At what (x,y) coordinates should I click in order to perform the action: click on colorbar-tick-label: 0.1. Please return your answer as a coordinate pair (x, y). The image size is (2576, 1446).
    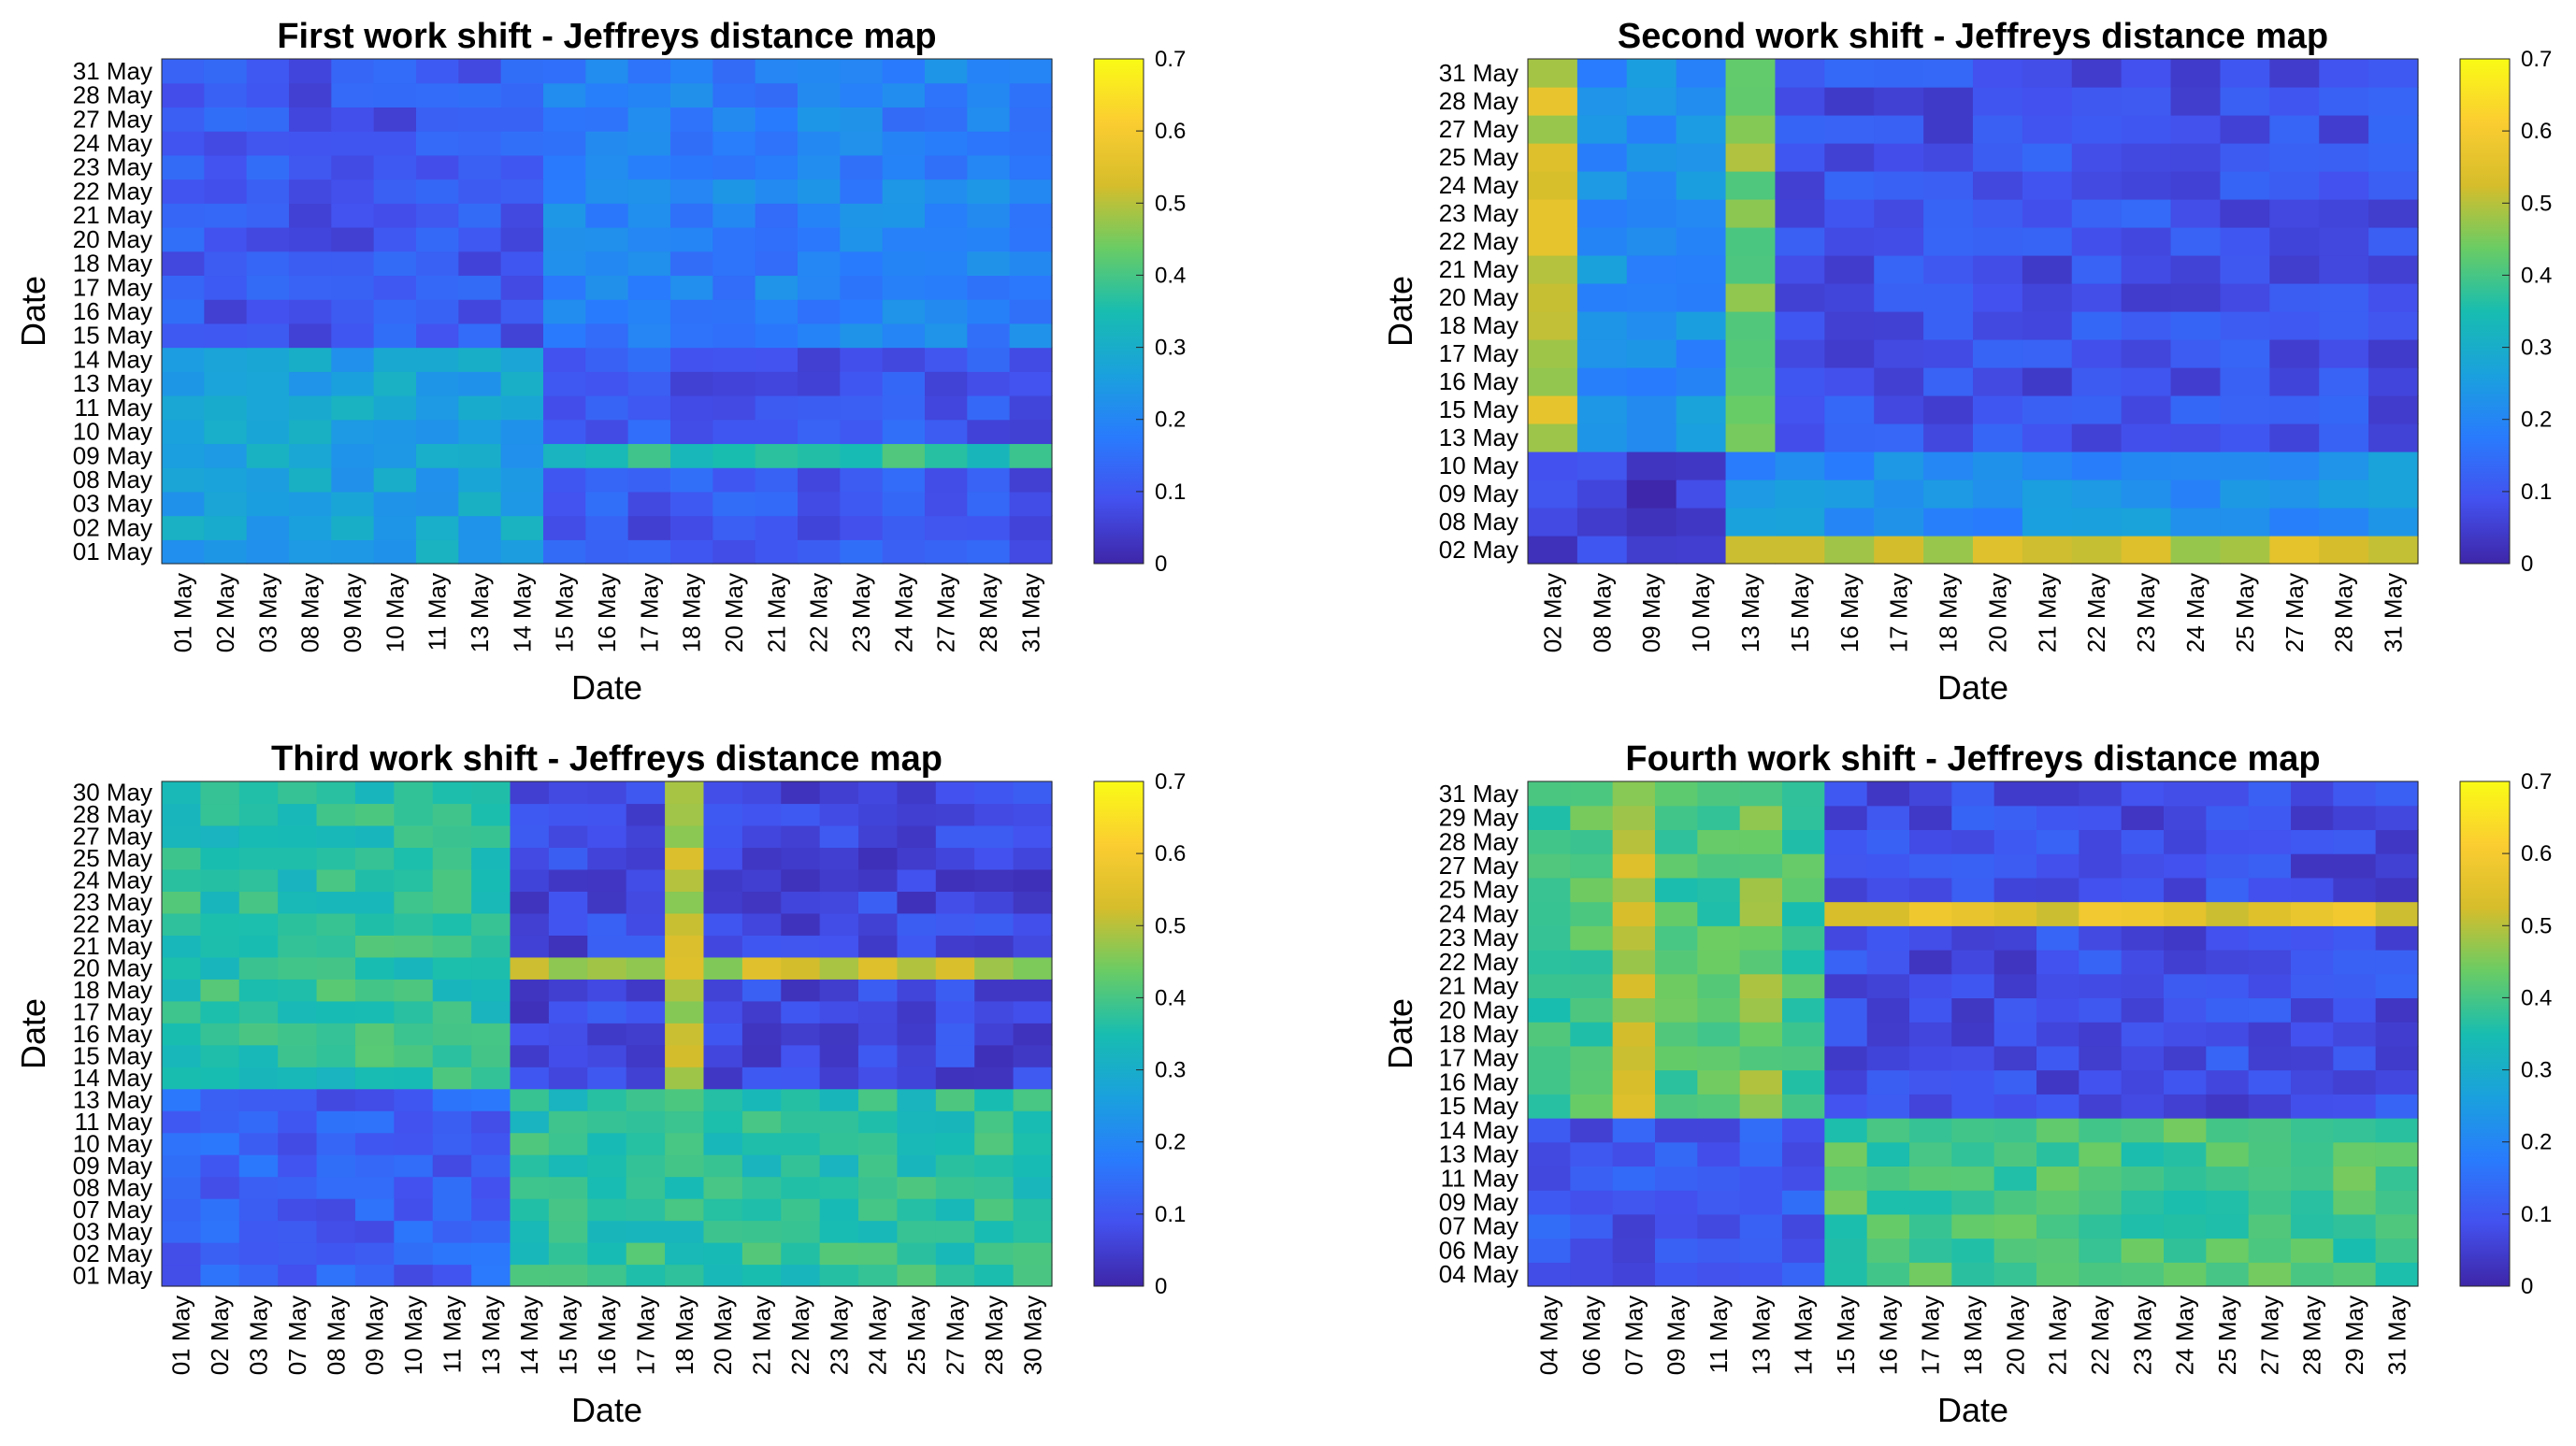
    Looking at the image, I should click on (2537, 492).